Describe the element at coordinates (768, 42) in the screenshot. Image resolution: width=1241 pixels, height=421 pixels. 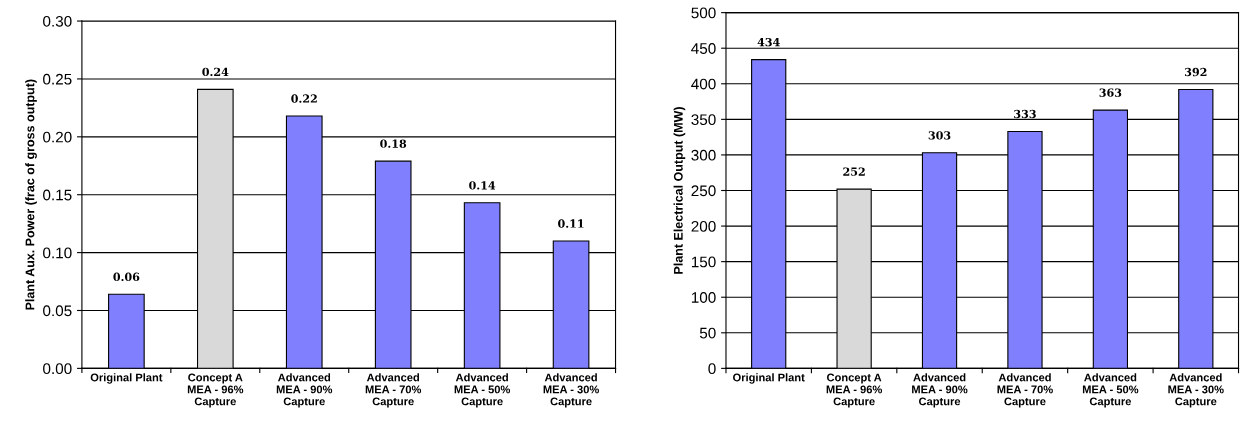
I see `data-label: 434` at that location.